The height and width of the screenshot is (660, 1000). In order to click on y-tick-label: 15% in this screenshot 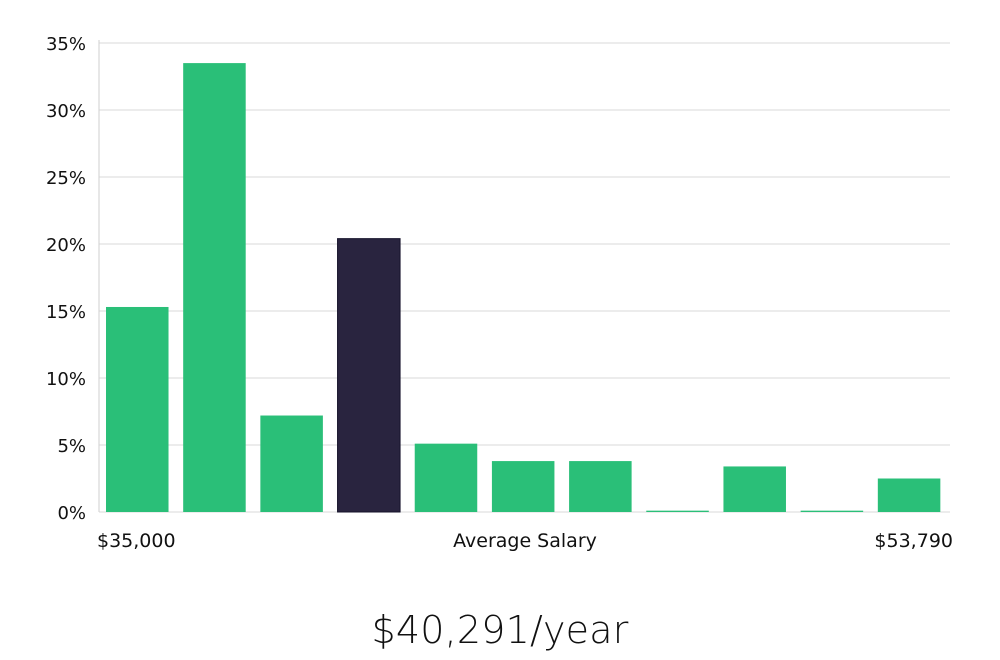, I will do `click(66, 312)`.